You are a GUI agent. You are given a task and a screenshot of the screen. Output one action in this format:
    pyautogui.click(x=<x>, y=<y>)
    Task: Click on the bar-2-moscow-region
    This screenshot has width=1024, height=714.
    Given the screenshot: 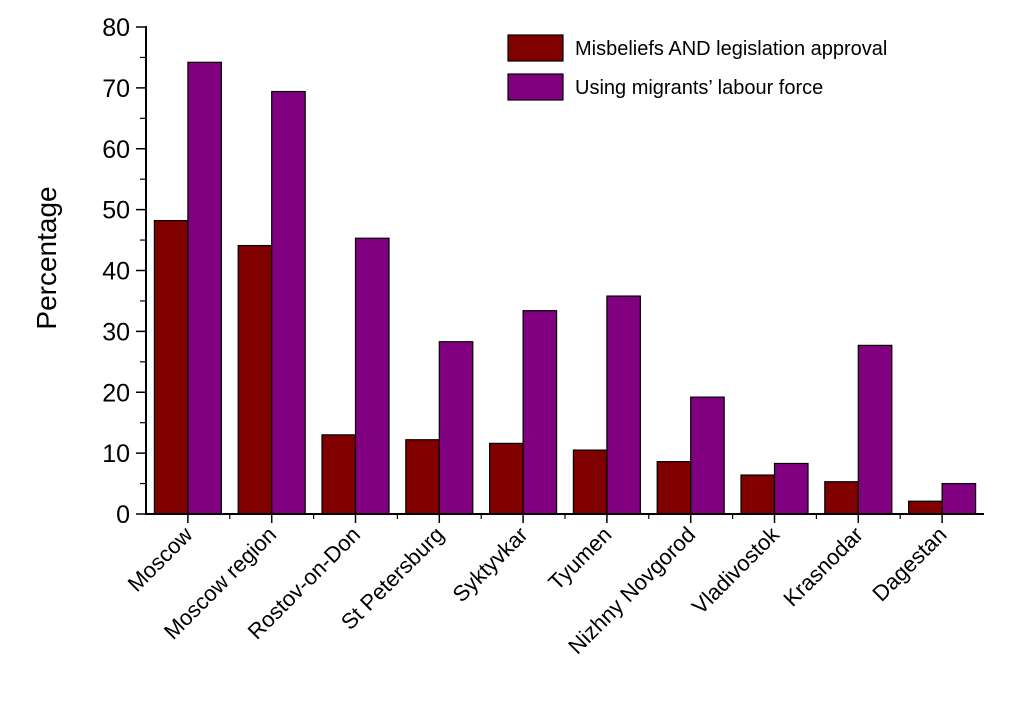 What is the action you would take?
    pyautogui.click(x=288, y=302)
    